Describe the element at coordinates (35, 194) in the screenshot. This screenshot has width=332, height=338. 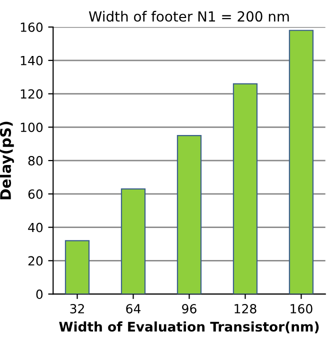
I see `y-tick-label: 60` at that location.